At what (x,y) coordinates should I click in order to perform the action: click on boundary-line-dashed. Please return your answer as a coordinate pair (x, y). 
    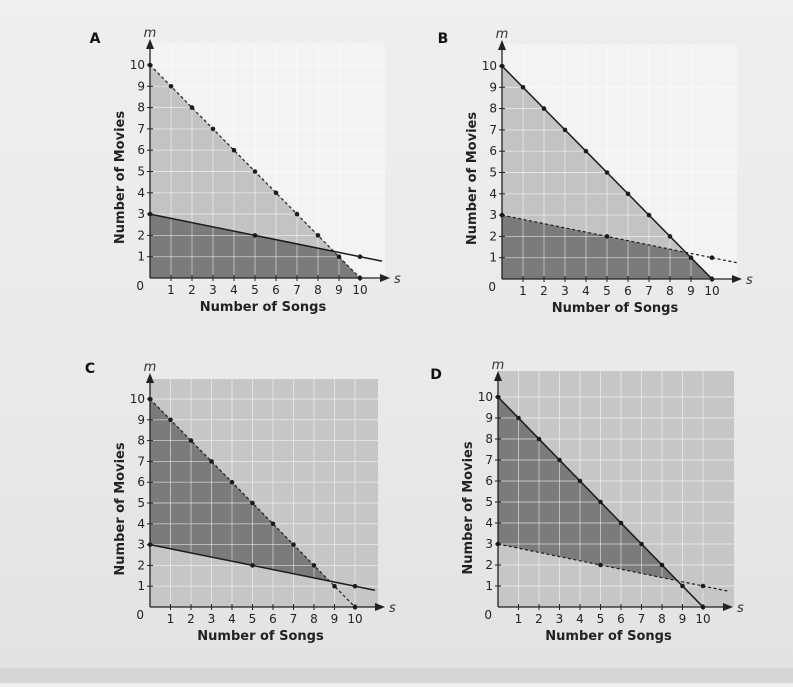
    Looking at the image, I should click on (613, 567).